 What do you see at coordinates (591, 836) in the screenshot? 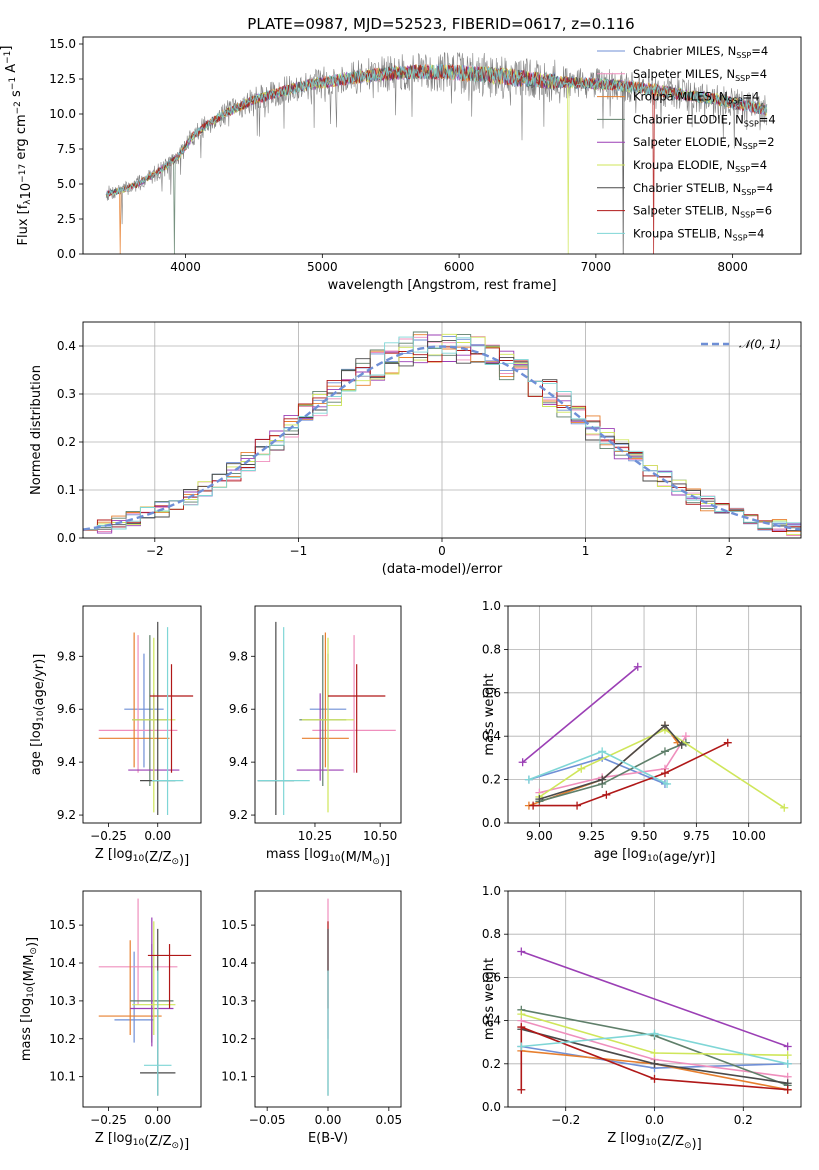
I see `x-tick-label: 9.25` at bounding box center [591, 836].